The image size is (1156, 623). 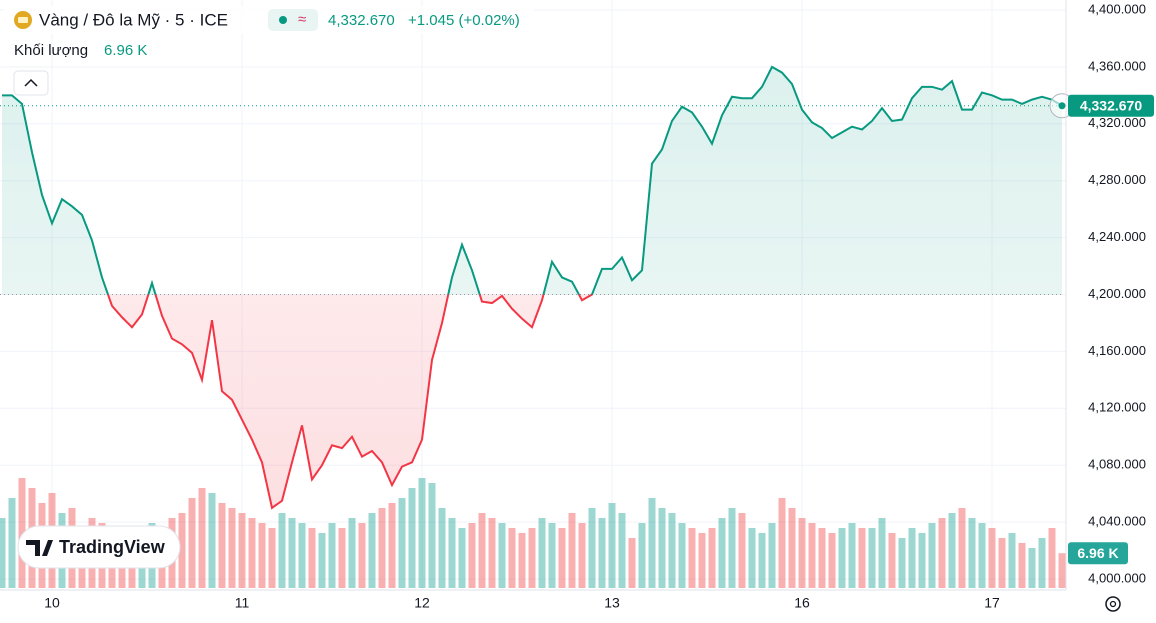 I want to click on volume-title: Khối lượng, so click(x=51, y=50).